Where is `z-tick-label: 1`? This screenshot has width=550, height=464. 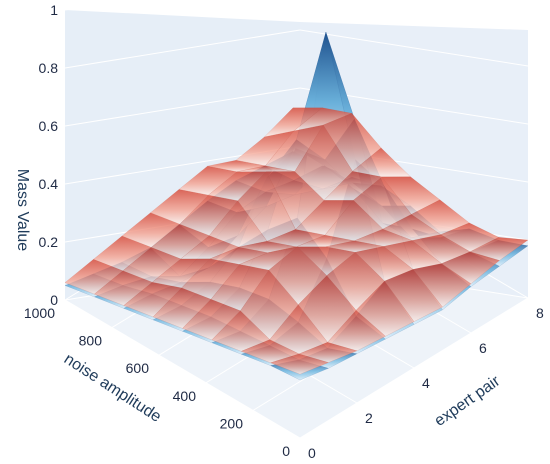 z-tick-label: 1 is located at coordinates (54, 10).